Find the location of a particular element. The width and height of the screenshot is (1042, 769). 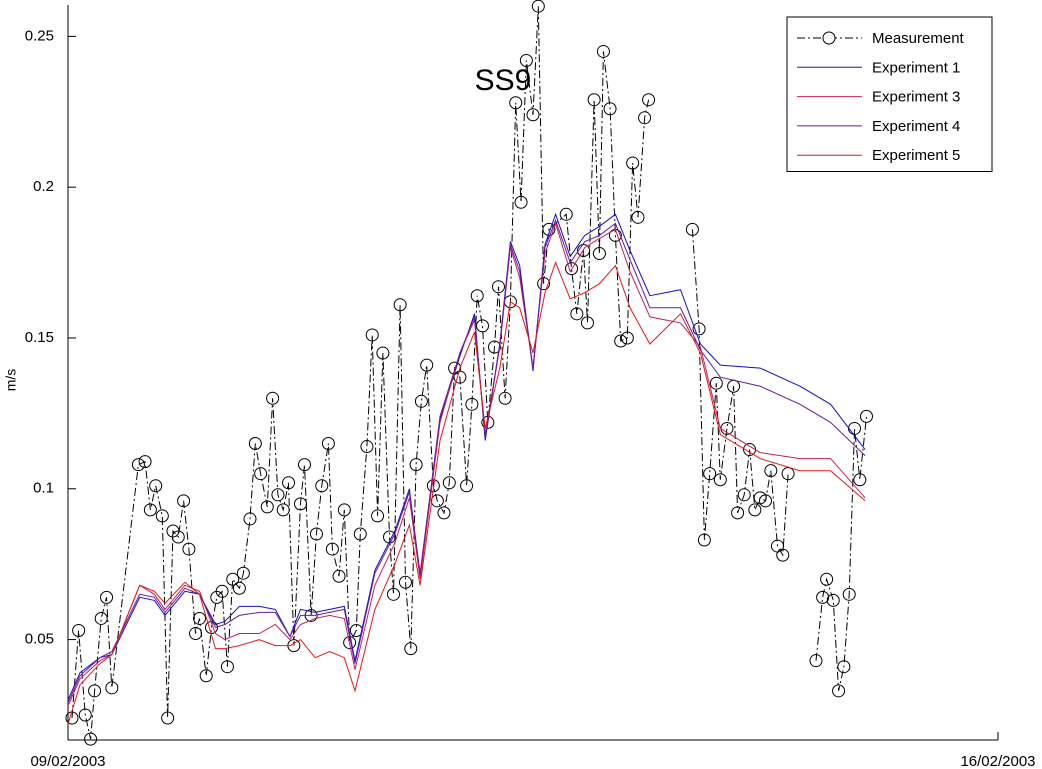

legend-label: Measurement is located at coordinates (918, 38).